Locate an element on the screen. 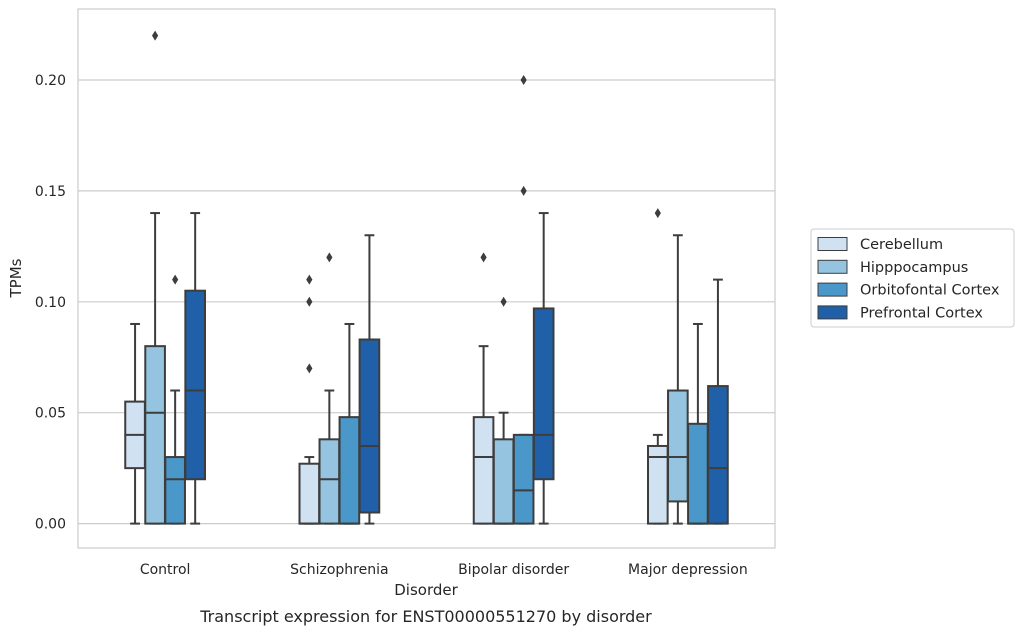 Image resolution: width=1023 pixels, height=638 pixels. legend-frame is located at coordinates (912, 278).